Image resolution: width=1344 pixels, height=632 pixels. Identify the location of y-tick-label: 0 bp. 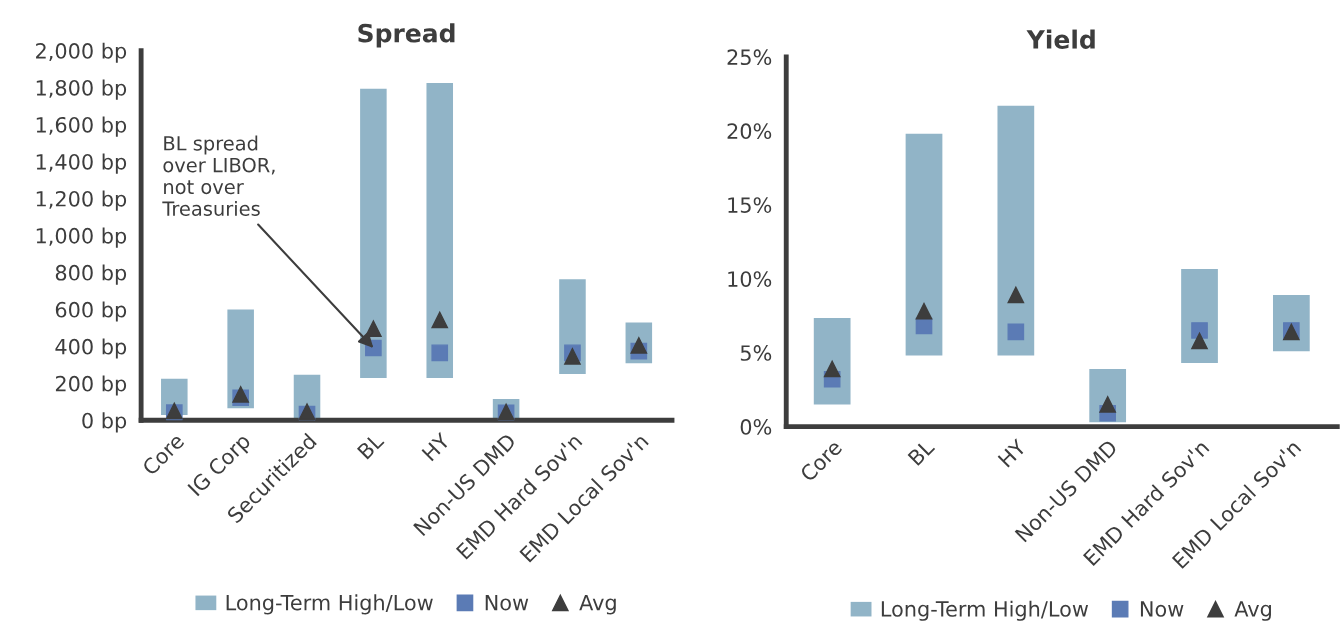
(104, 422).